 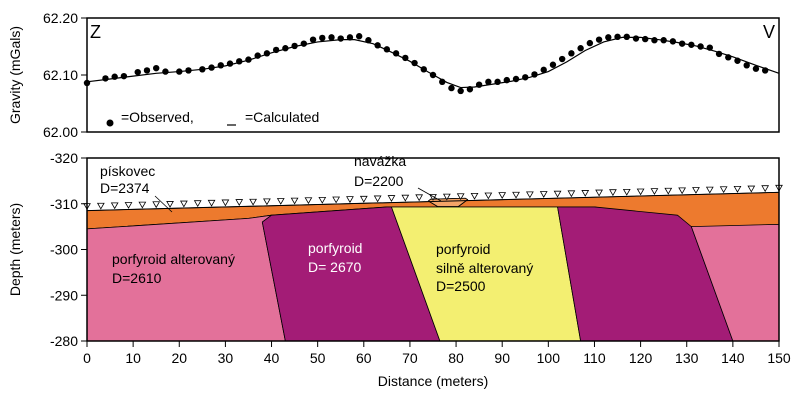 I want to click on distance-x-ticks: 0 10 20 30 40 50 60 70 80 90 100 110 120 130 140 150, so click(x=437, y=353).